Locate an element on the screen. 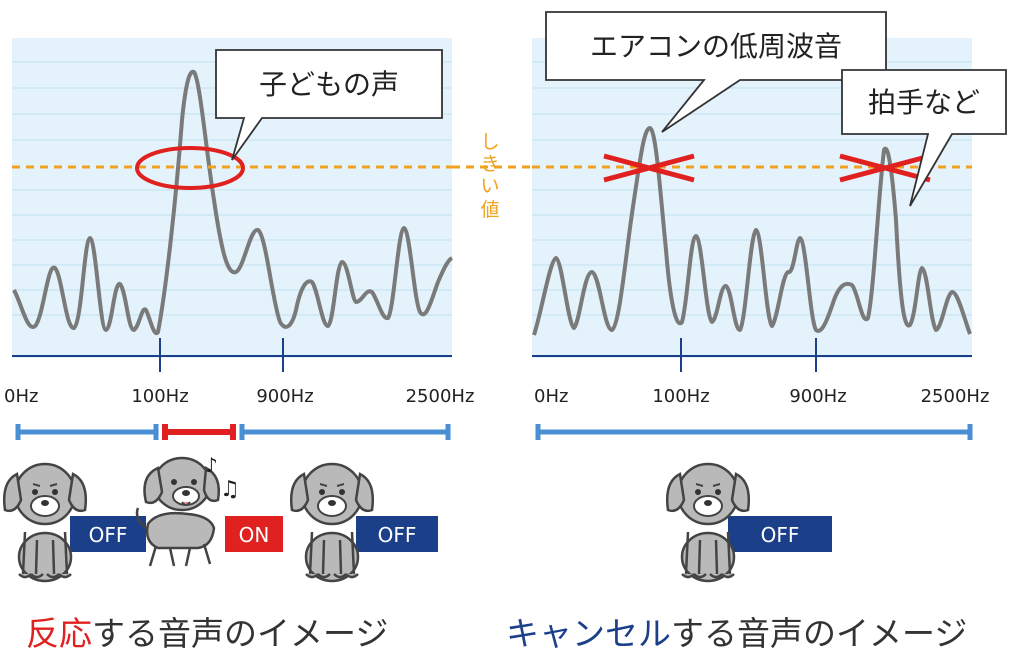 Image resolution: width=1024 pixels, height=659 pixels. range-bar-voice is located at coordinates (199, 432).